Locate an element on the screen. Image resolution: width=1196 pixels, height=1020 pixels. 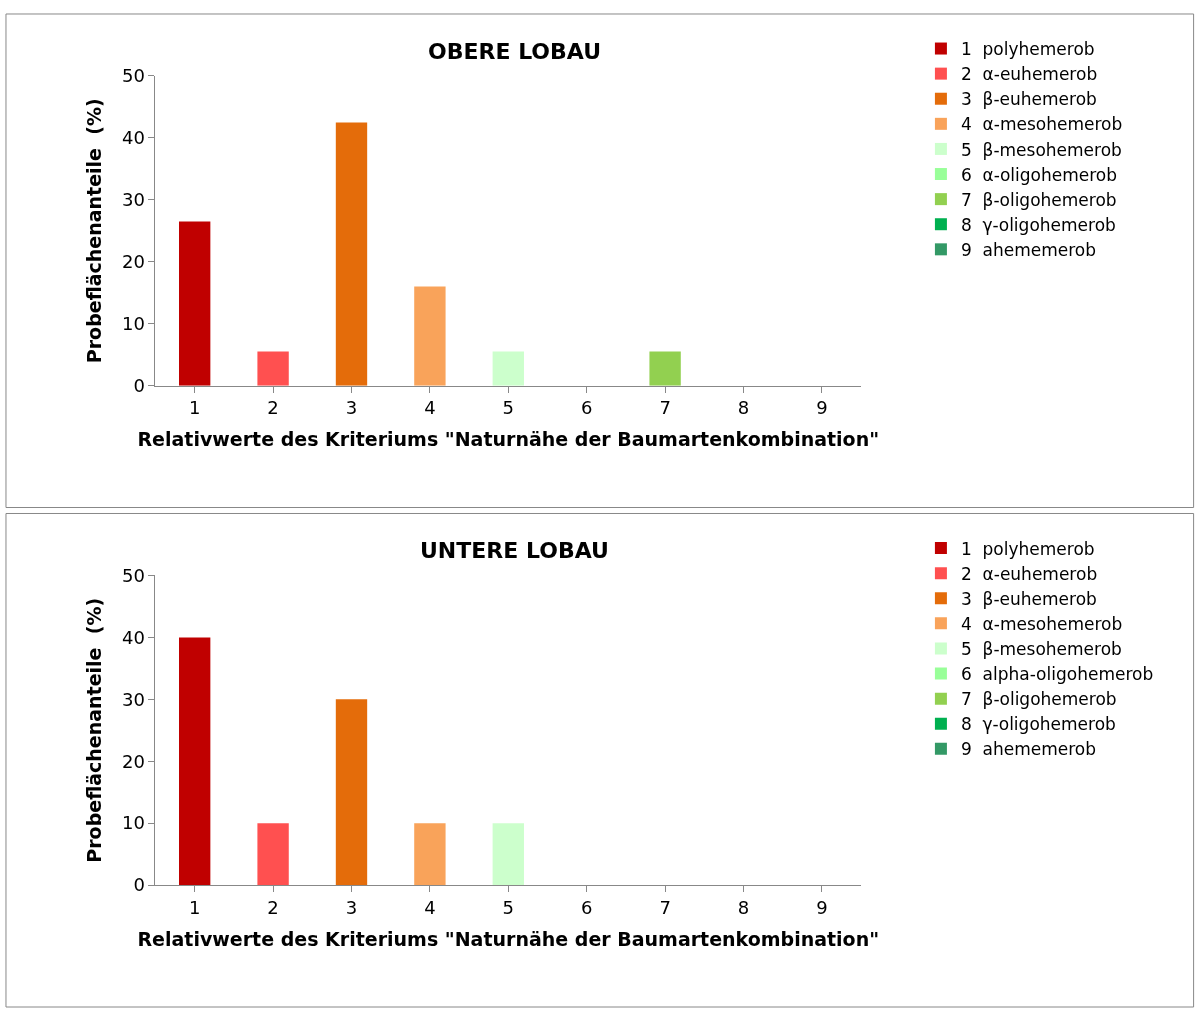
legend-label: 6 α-oligohemerob is located at coordinates (1038, 174).